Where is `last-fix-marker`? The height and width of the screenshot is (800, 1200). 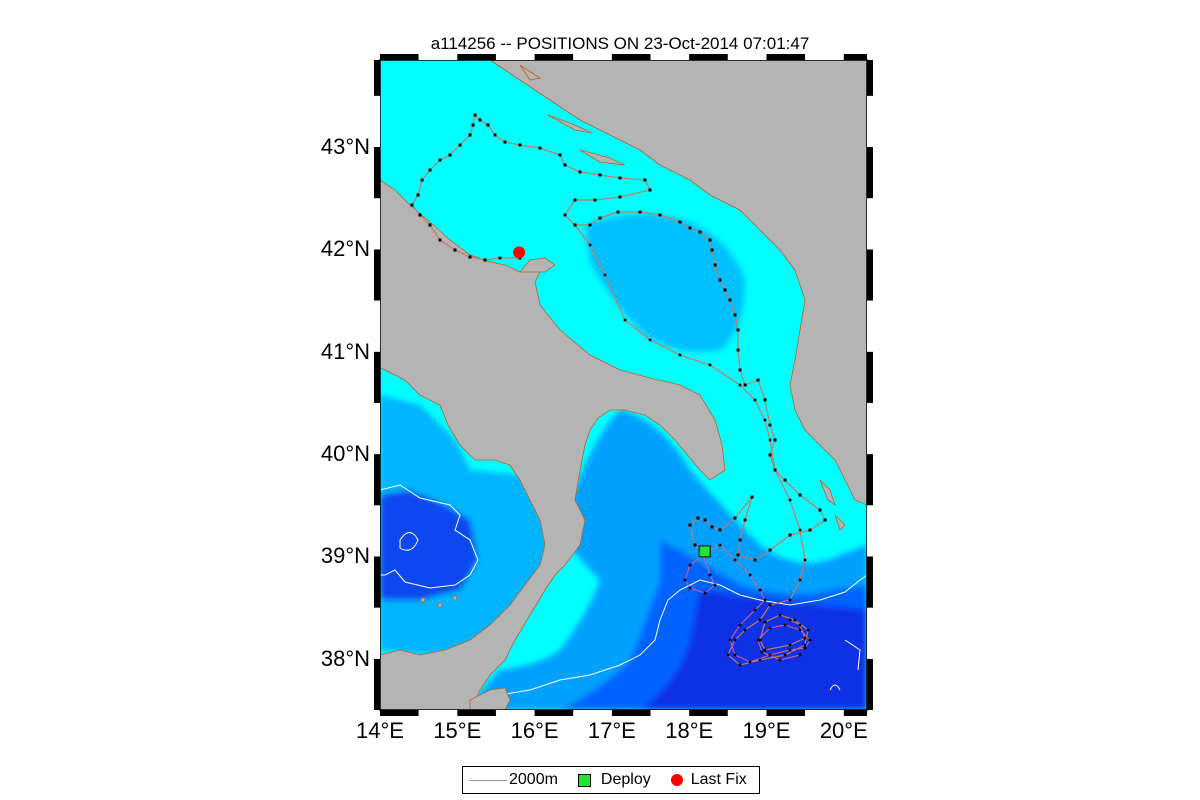 last-fix-marker is located at coordinates (519, 252).